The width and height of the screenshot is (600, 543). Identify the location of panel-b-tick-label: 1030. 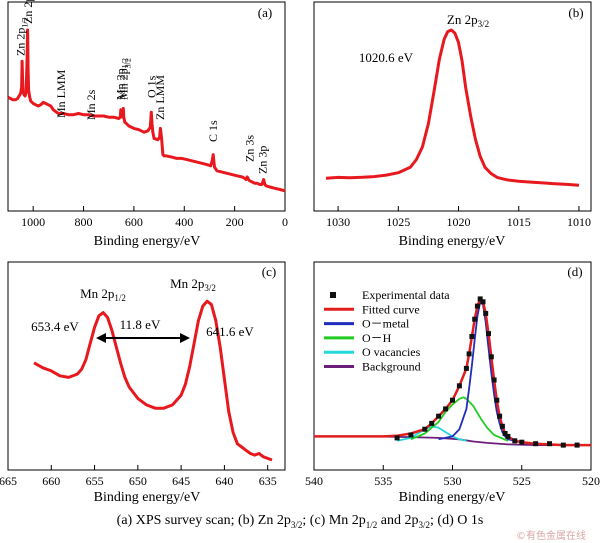
(338, 222).